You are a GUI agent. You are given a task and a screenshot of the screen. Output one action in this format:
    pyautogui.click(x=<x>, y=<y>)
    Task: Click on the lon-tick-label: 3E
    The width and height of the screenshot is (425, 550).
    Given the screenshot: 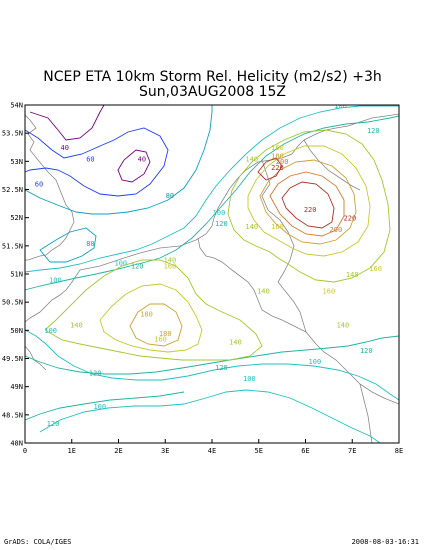 What is the action you would take?
    pyautogui.click(x=165, y=451)
    